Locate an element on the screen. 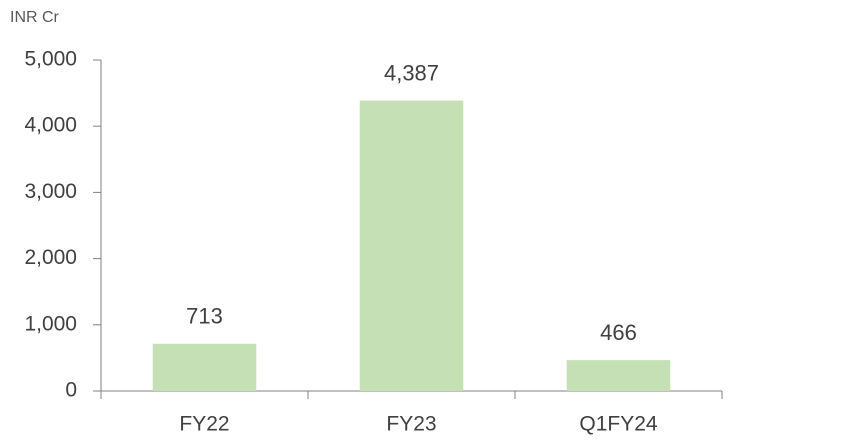 The width and height of the screenshot is (851, 441). y-axis-label: INR Cr is located at coordinates (35, 17).